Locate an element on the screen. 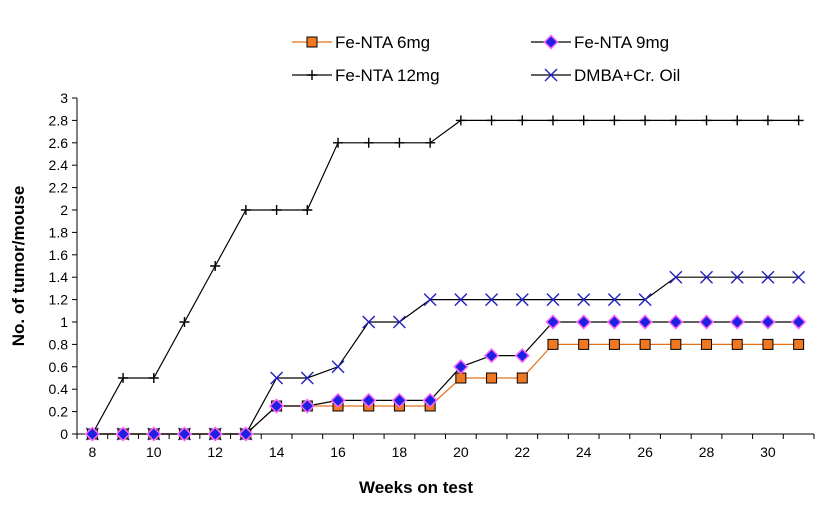  legend-label: Fe-NTA 6mg is located at coordinates (382, 42).